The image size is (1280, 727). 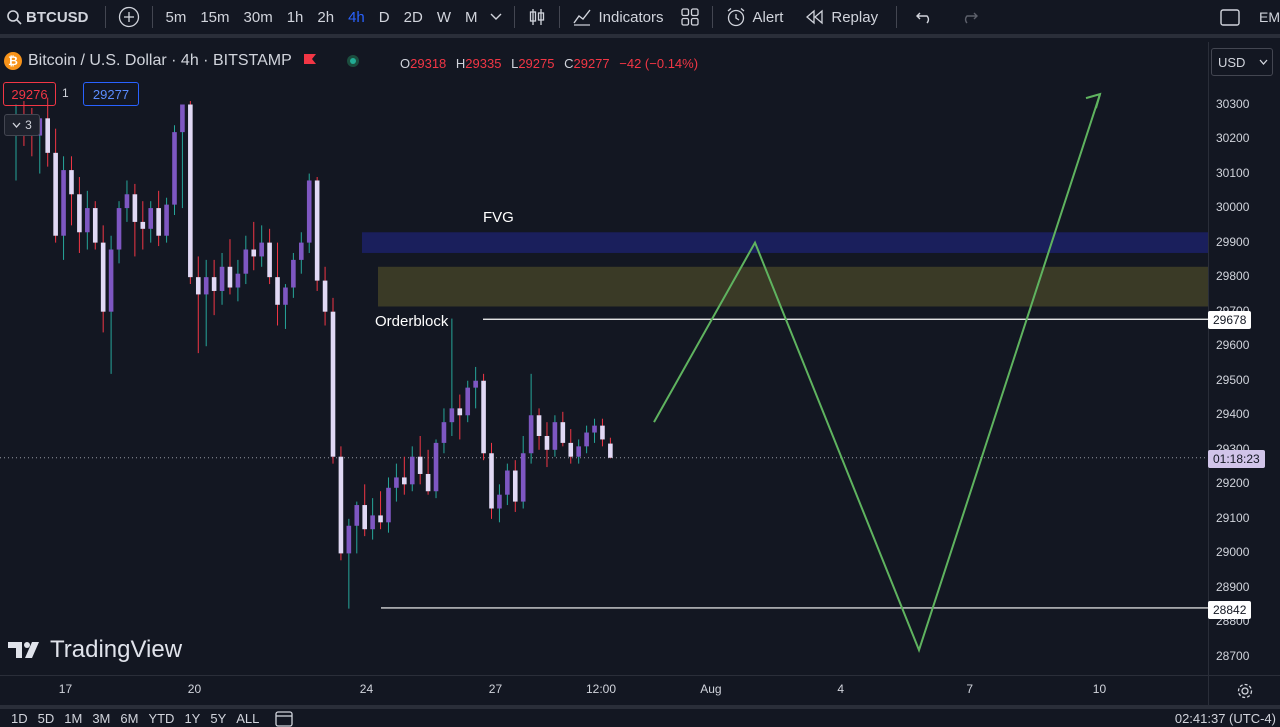 I want to click on interval-2d: 2D, so click(x=413, y=17).